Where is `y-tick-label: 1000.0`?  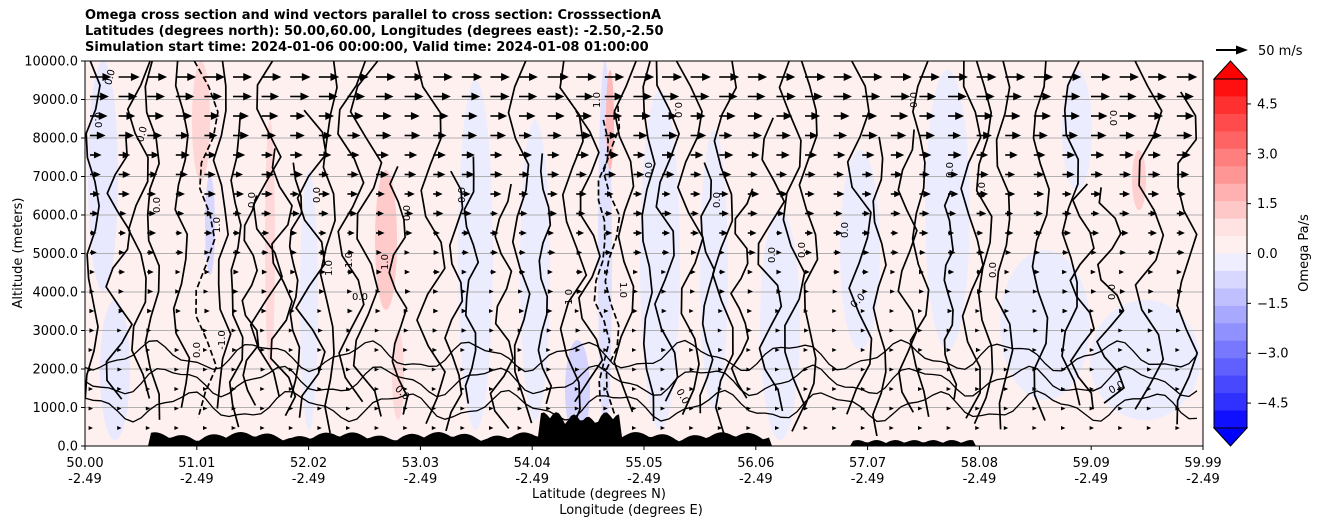
y-tick-label: 1000.0 is located at coordinates (56, 408).